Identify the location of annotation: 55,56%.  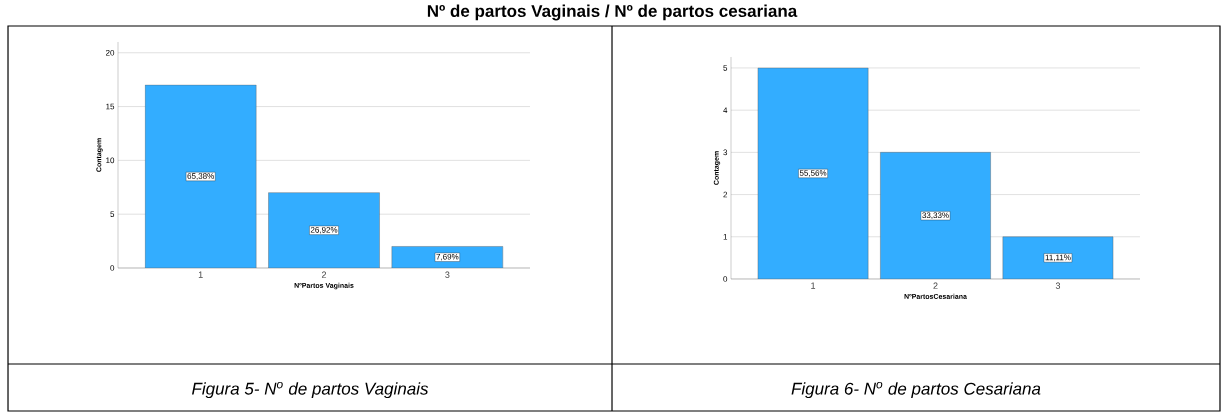
(813, 173).